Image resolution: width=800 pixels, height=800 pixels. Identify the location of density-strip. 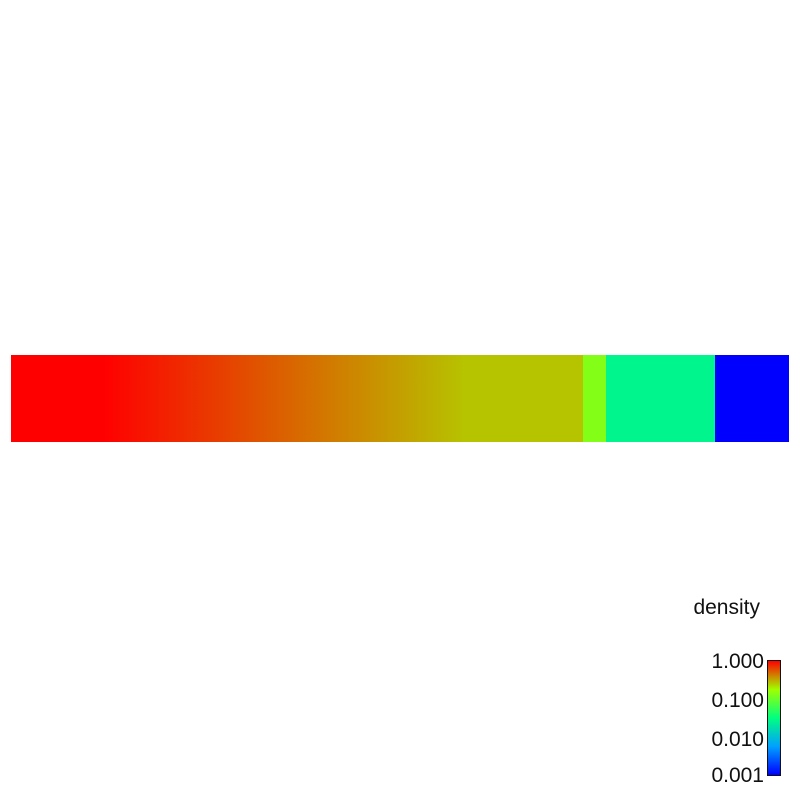
(400, 398).